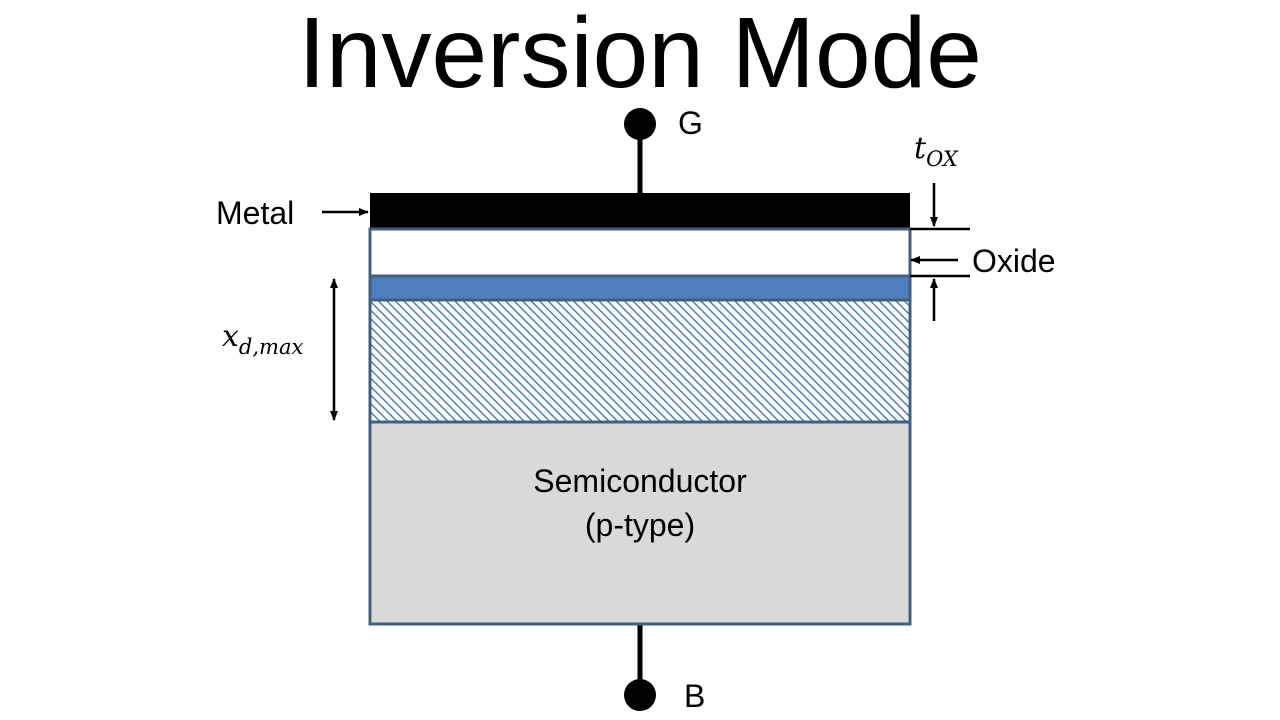 This screenshot has height=720, width=1280. I want to click on oxide-layer, so click(640, 252).